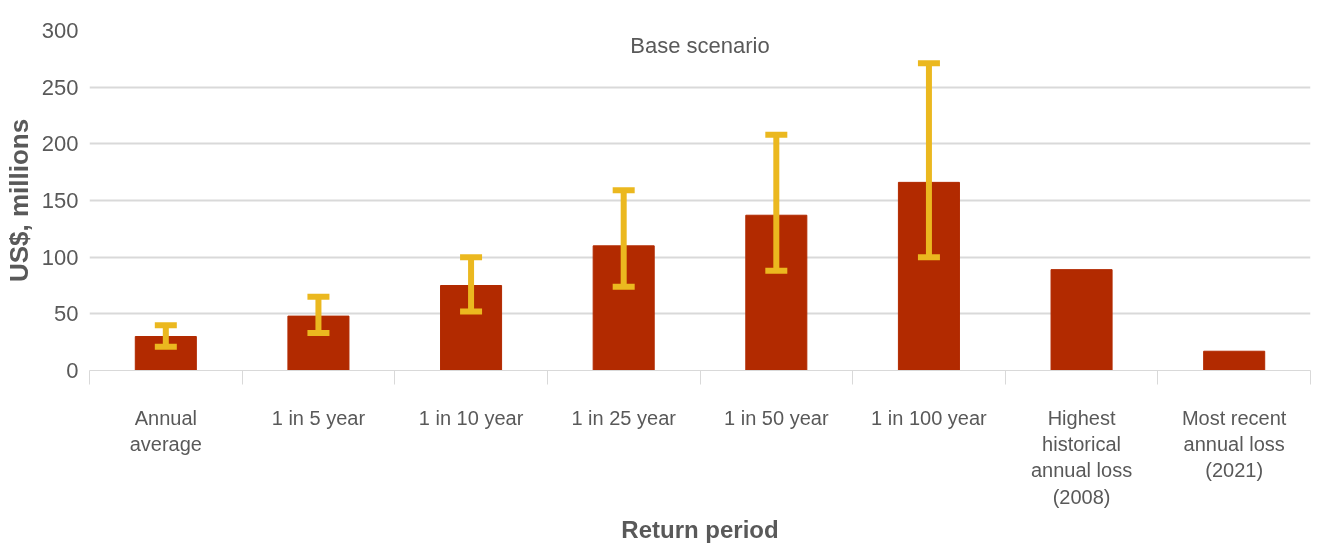 This screenshot has width=1320, height=545. Describe the element at coordinates (72, 370) in the screenshot. I see `y-tick-label: 0` at that location.